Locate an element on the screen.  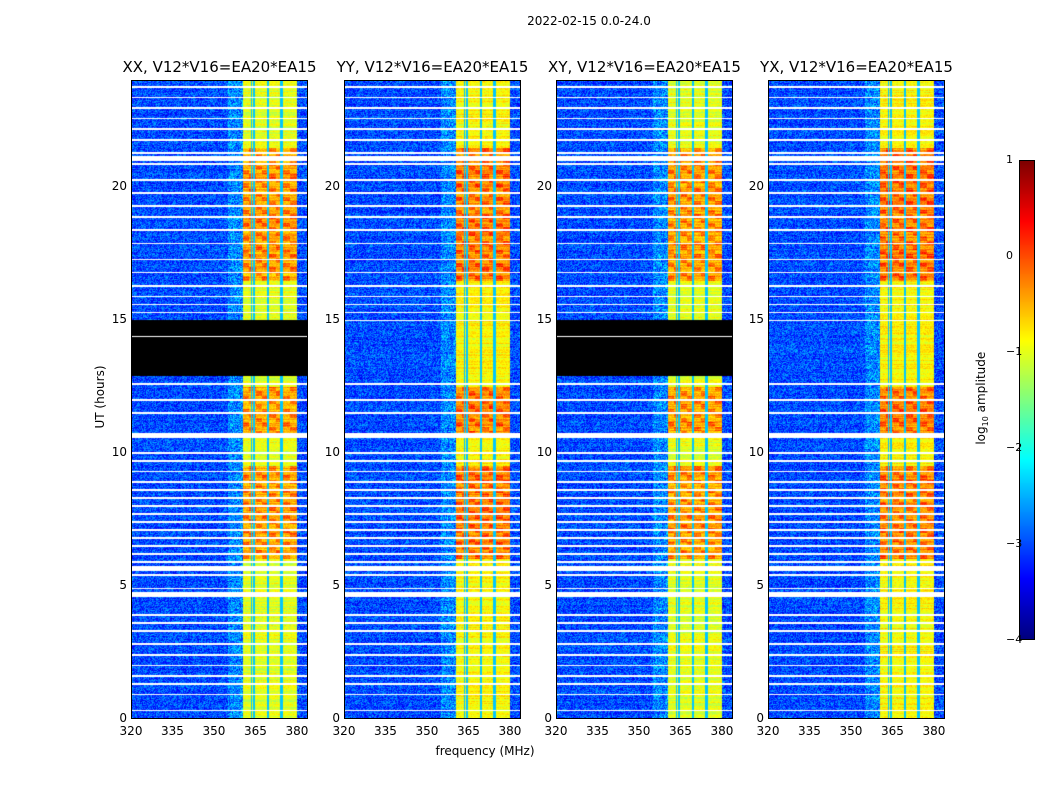
panel-title: XX, V12*V16=EA20*EA15 is located at coordinates (219, 67).